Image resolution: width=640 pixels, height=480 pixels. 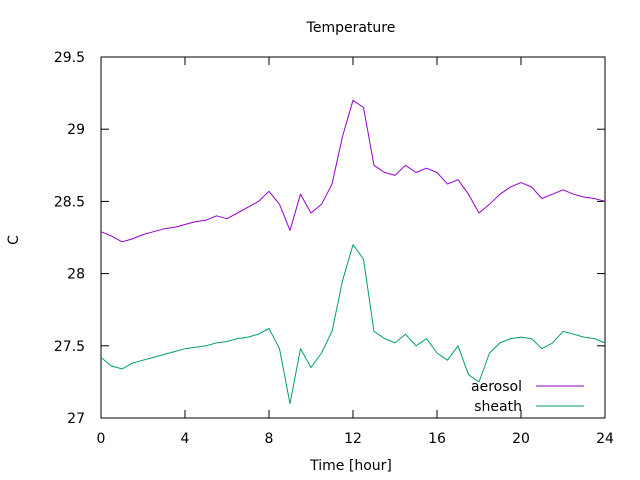 I want to click on legend: aerosol sheath, so click(x=527, y=397).